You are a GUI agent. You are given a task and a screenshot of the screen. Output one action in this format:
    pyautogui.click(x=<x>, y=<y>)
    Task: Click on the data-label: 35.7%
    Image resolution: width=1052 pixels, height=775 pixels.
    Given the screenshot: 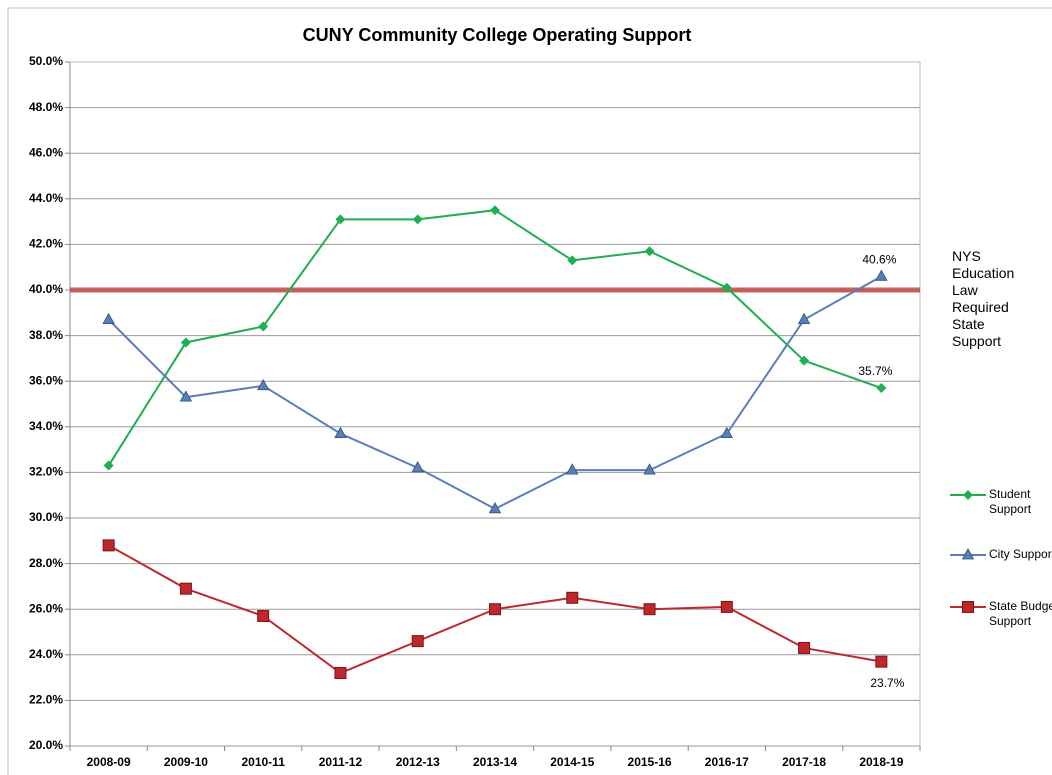 What is the action you would take?
    pyautogui.click(x=875, y=371)
    